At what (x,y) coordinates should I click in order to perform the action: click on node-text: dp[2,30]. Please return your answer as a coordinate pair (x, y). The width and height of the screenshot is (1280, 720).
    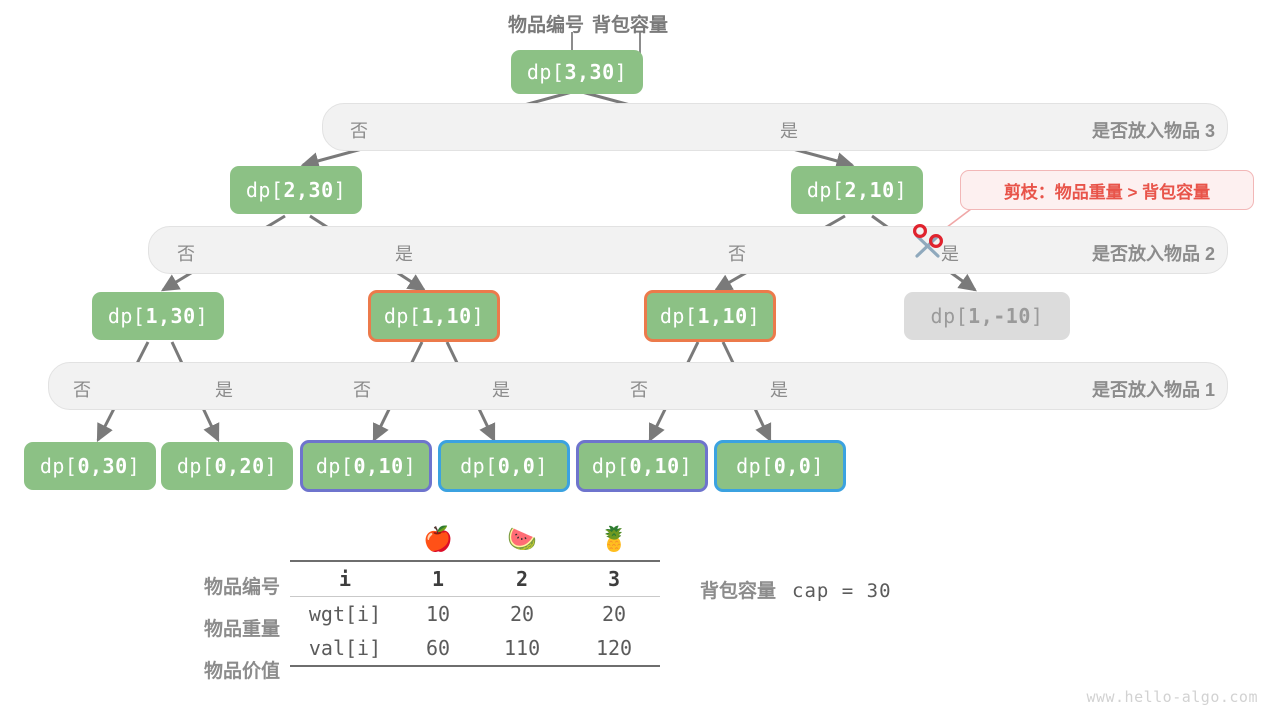
    Looking at the image, I should click on (296, 190).